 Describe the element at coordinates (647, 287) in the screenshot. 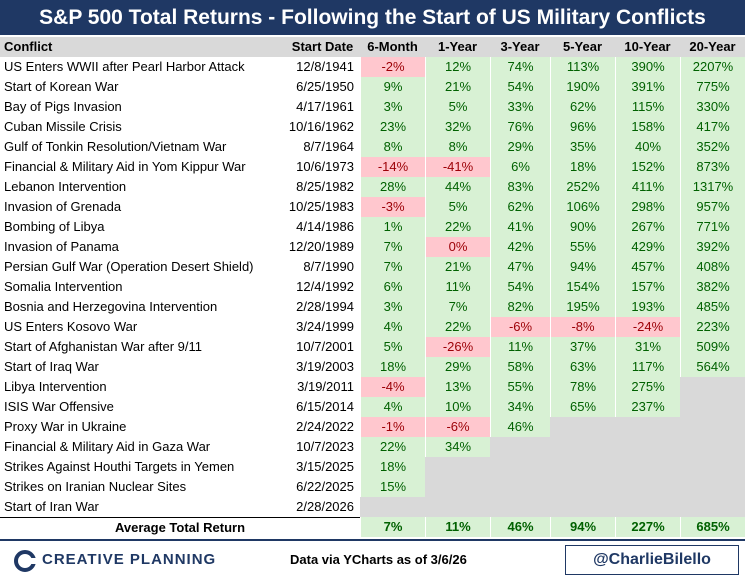

I see `return-cell: 157%` at that location.